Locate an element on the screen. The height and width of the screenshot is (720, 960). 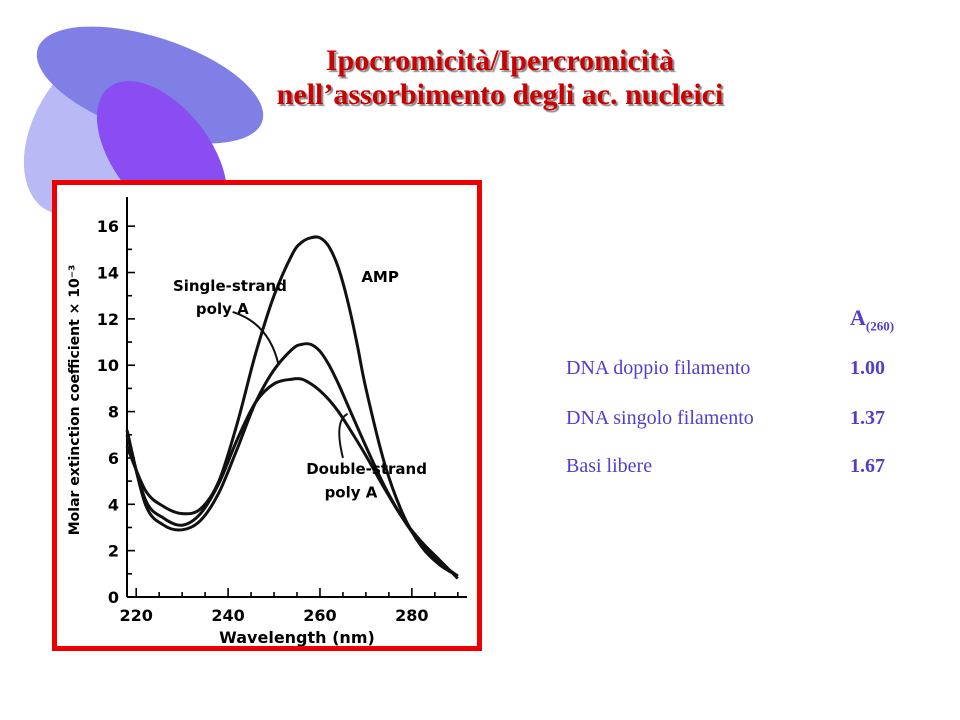
y-tick-label: 10 is located at coordinates (108, 365).